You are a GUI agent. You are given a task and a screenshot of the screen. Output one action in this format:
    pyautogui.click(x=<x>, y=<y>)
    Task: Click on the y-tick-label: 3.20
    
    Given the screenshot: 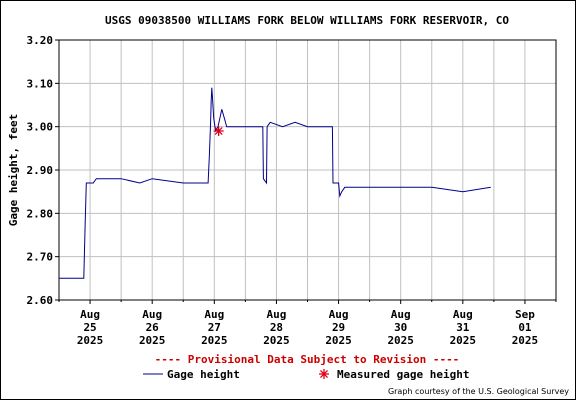 What is the action you would take?
    pyautogui.click(x=40, y=40)
    